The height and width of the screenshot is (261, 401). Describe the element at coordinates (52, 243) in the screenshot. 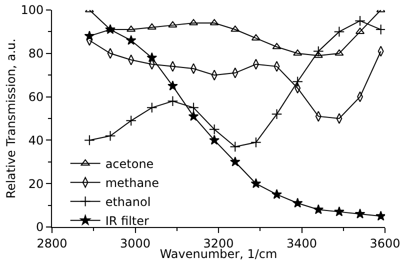

I see `x-tick-label: 2800` at that location.